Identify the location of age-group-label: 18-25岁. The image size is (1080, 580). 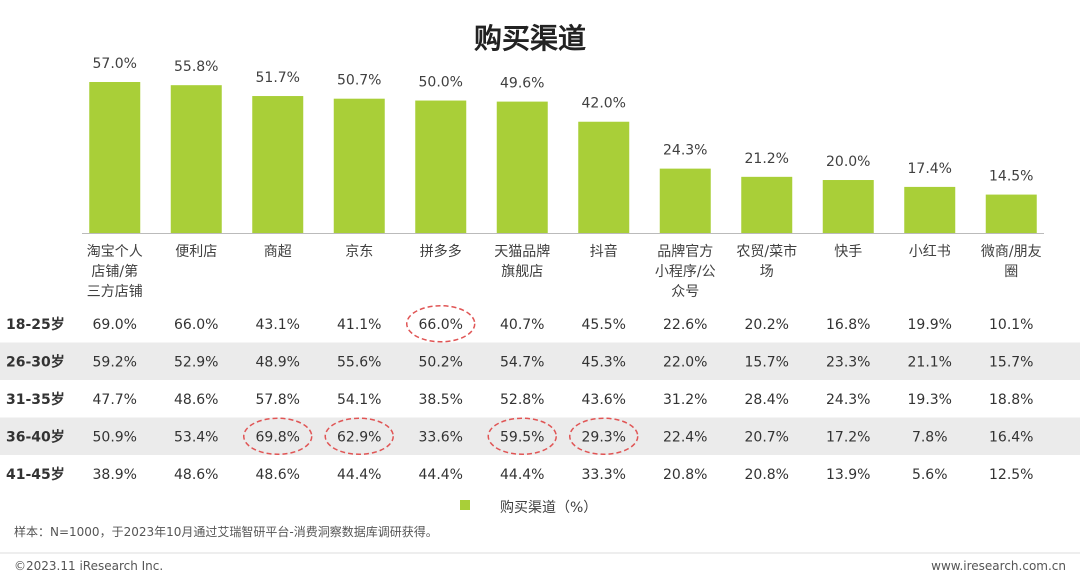
(35, 324).